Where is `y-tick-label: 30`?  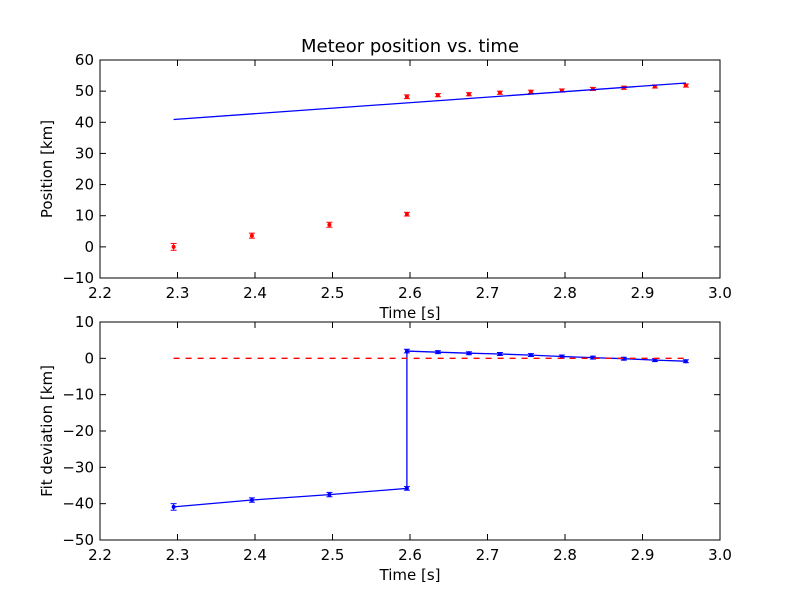 y-tick-label: 30 is located at coordinates (84, 153).